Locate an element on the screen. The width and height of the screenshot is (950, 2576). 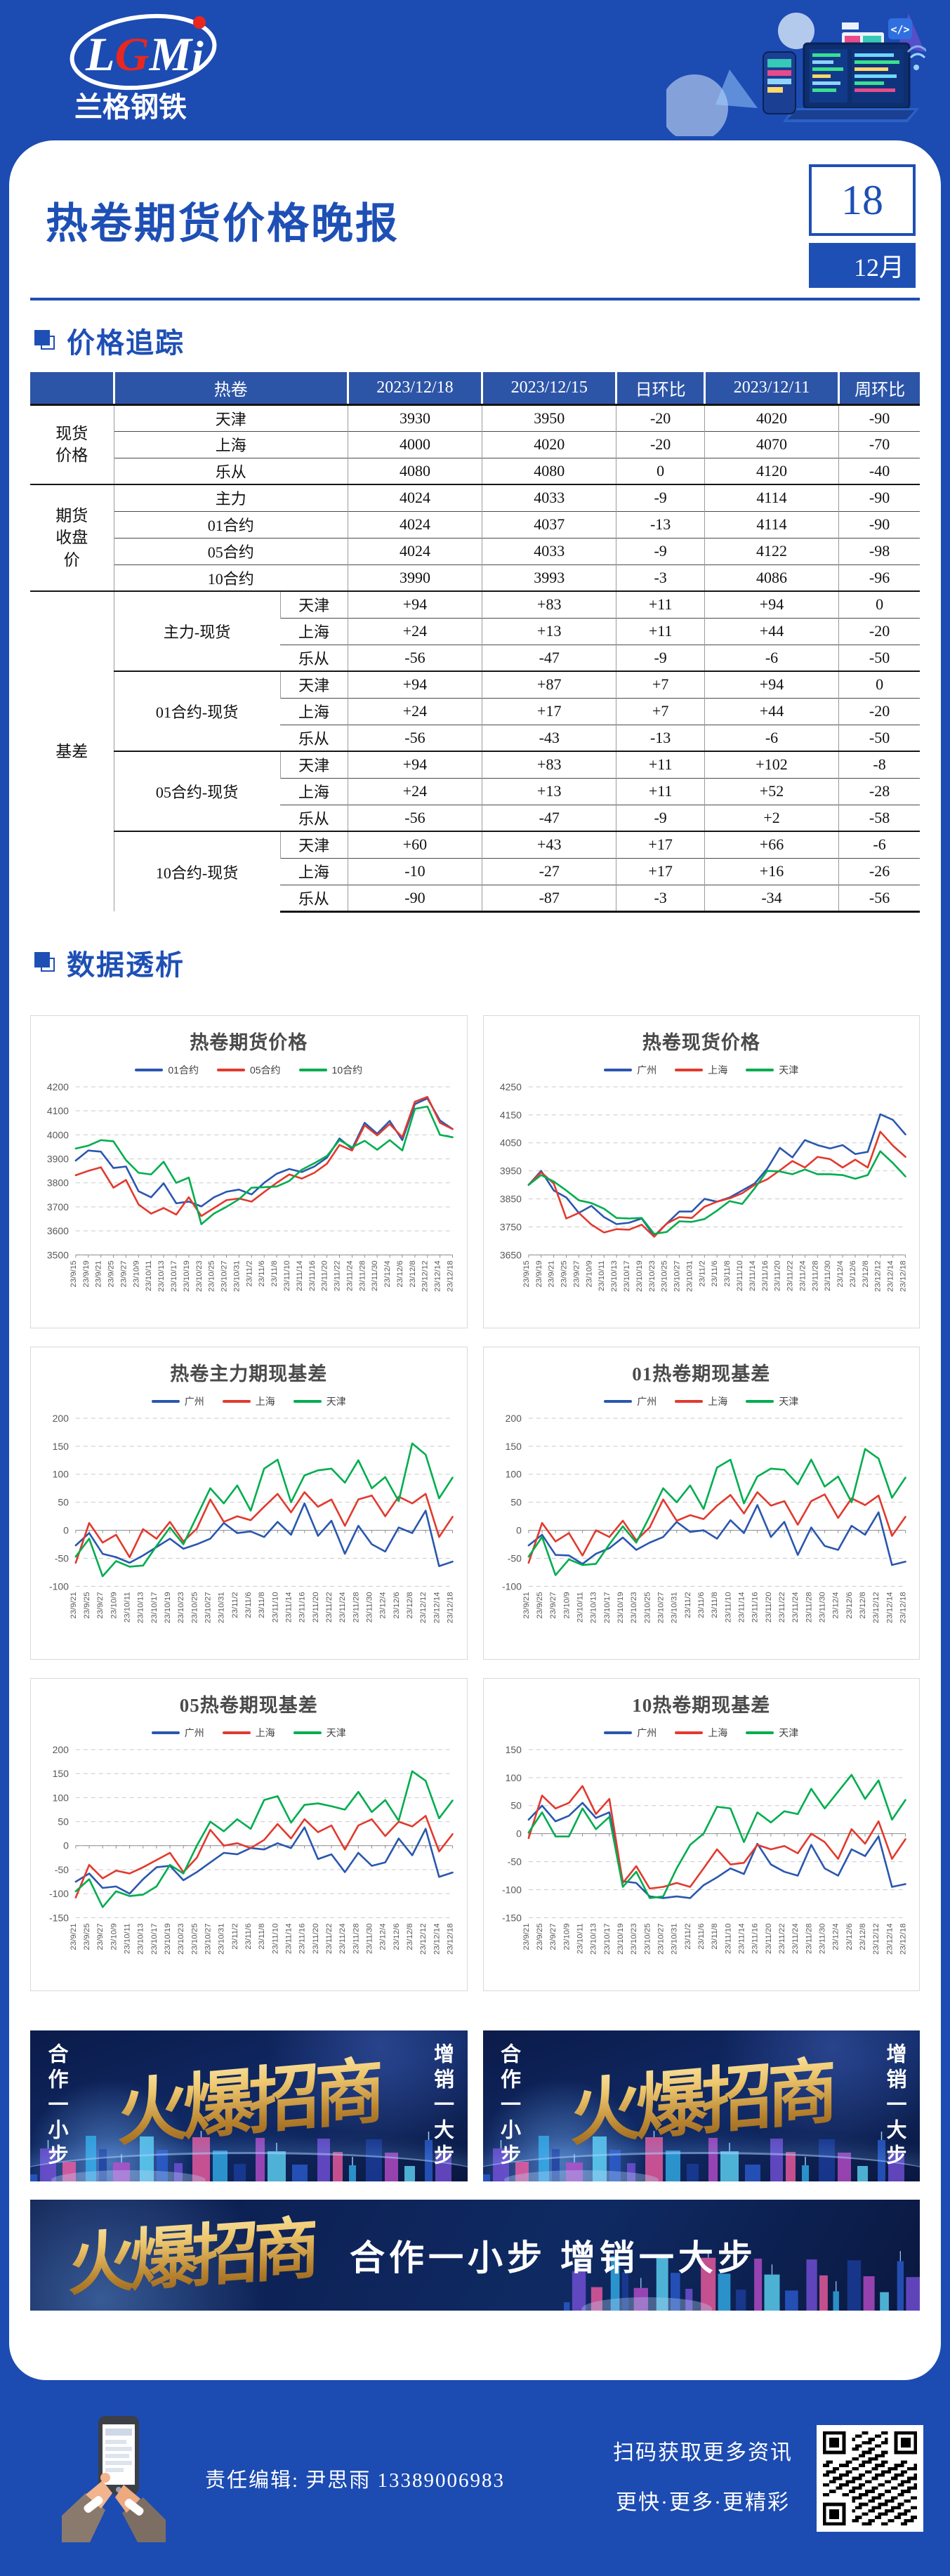
table-header-cell: 2023/12/11 is located at coordinates (771, 389).